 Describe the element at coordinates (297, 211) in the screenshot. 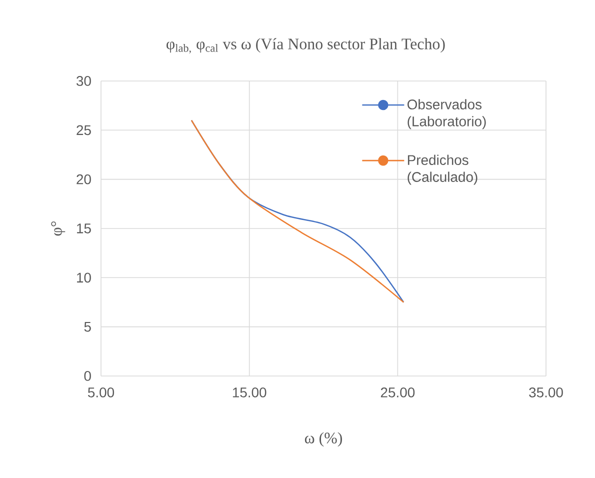

I see `line-series` at that location.